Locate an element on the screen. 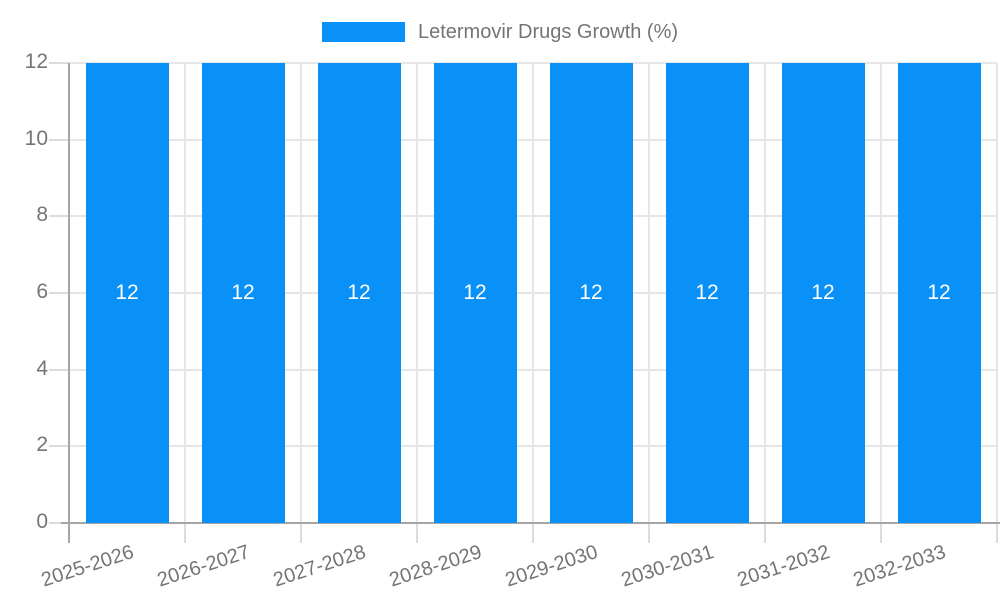 The width and height of the screenshot is (1000, 600). x-tick-label: 2028-2029 is located at coordinates (436, 566).